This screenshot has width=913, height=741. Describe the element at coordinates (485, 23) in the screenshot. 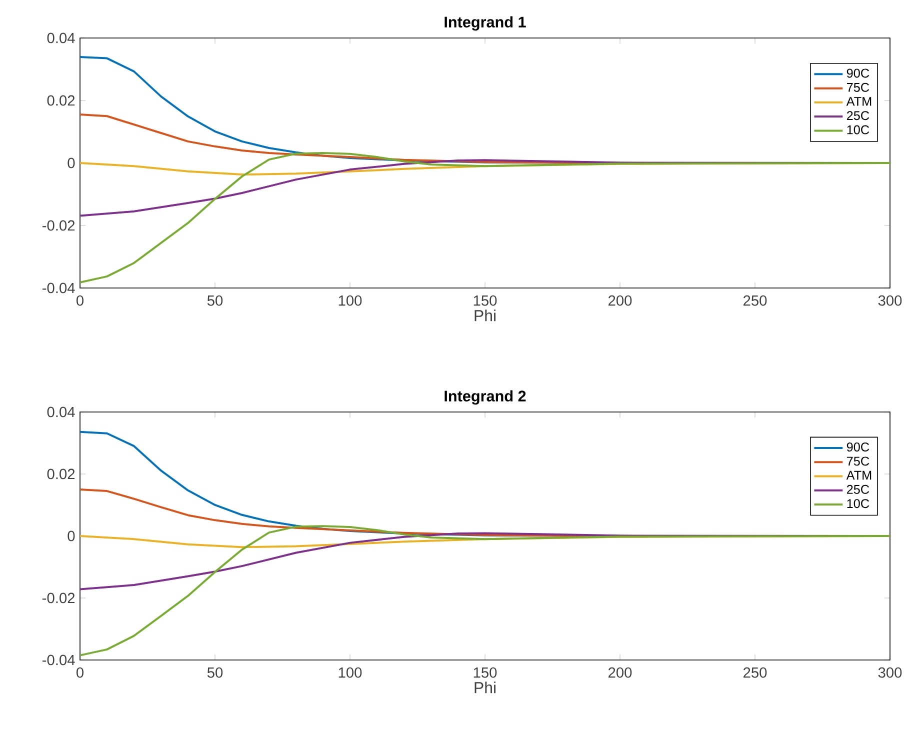

I see `chart-title: Integrand 1` at that location.